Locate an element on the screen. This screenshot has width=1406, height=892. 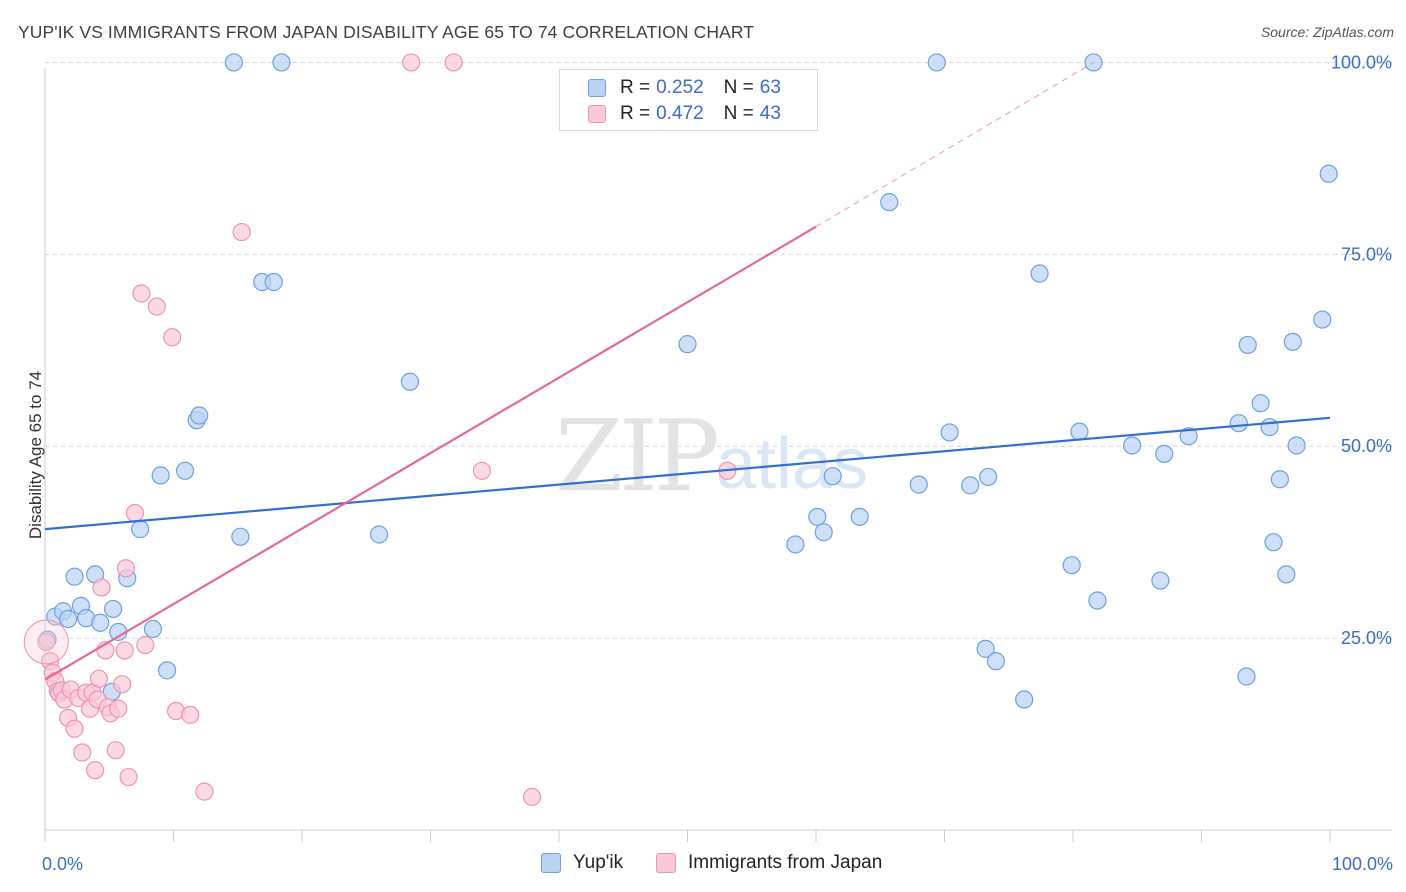
legend-item-yupik: Yup'ik is located at coordinates (582, 863).